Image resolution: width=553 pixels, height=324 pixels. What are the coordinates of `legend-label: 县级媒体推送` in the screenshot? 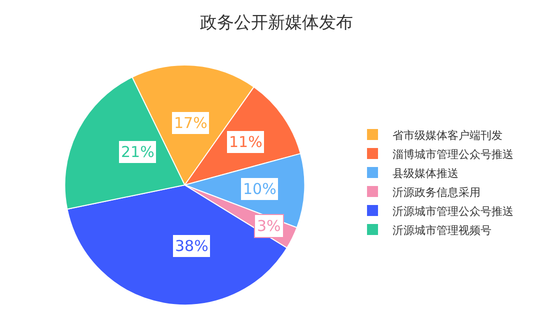 It's located at (425, 173).